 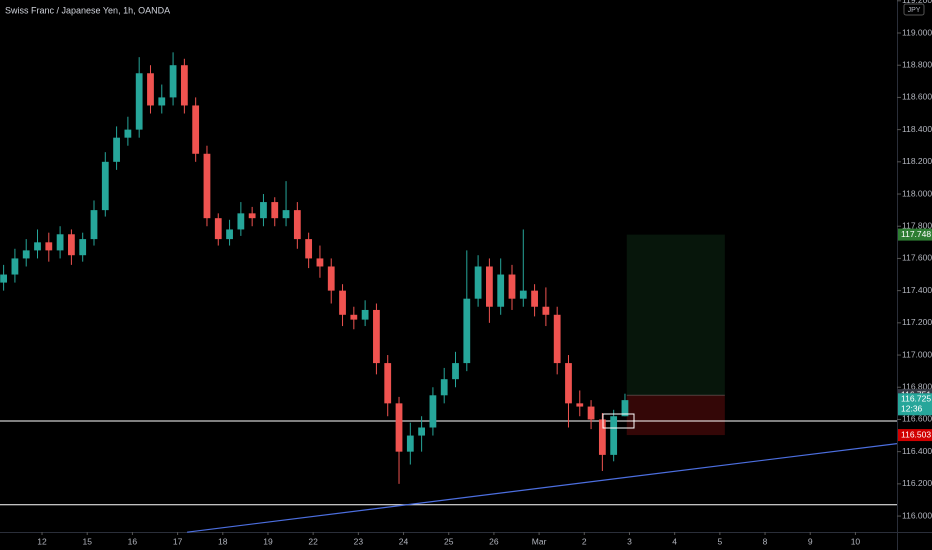 What do you see at coordinates (917, 2) in the screenshot?
I see `y-tick-label: 119.200` at bounding box center [917, 2].